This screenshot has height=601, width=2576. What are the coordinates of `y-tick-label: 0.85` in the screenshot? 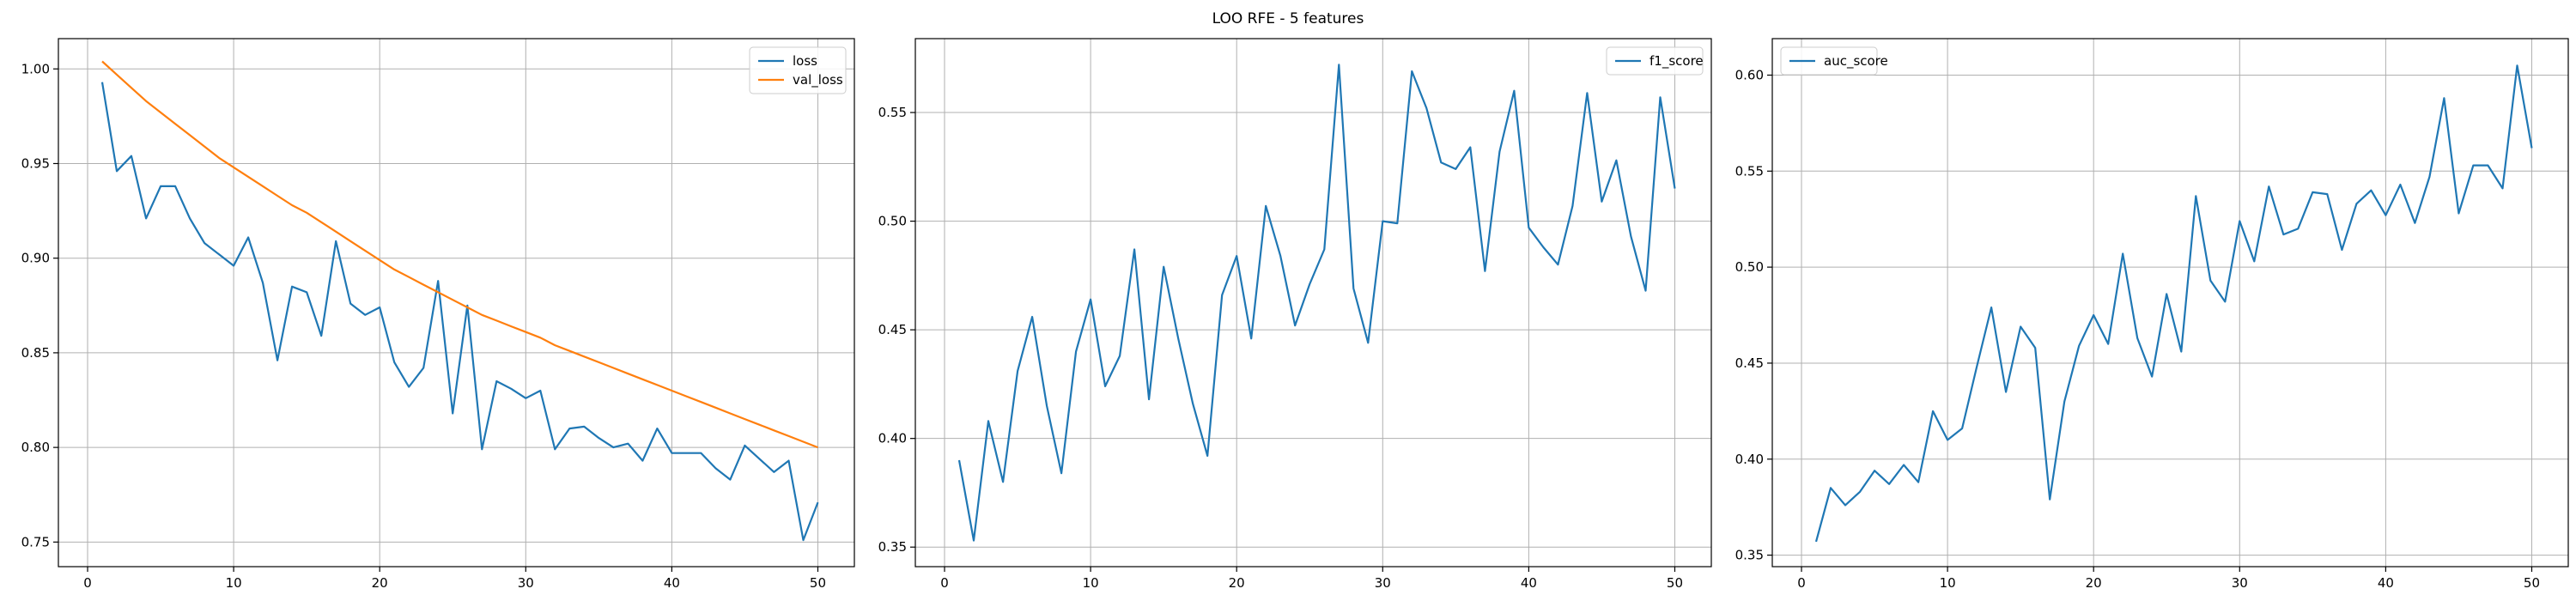 It's located at (36, 353).